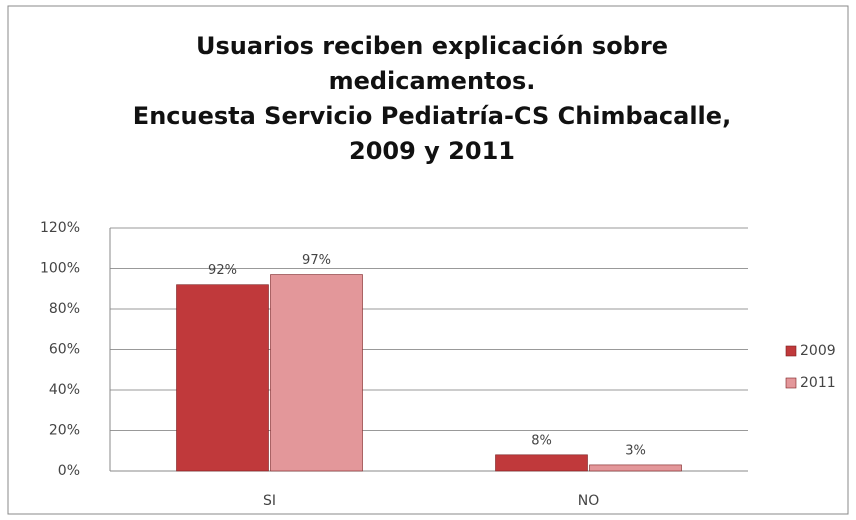  I want to click on chart-title: medicamentos., so click(432, 81).